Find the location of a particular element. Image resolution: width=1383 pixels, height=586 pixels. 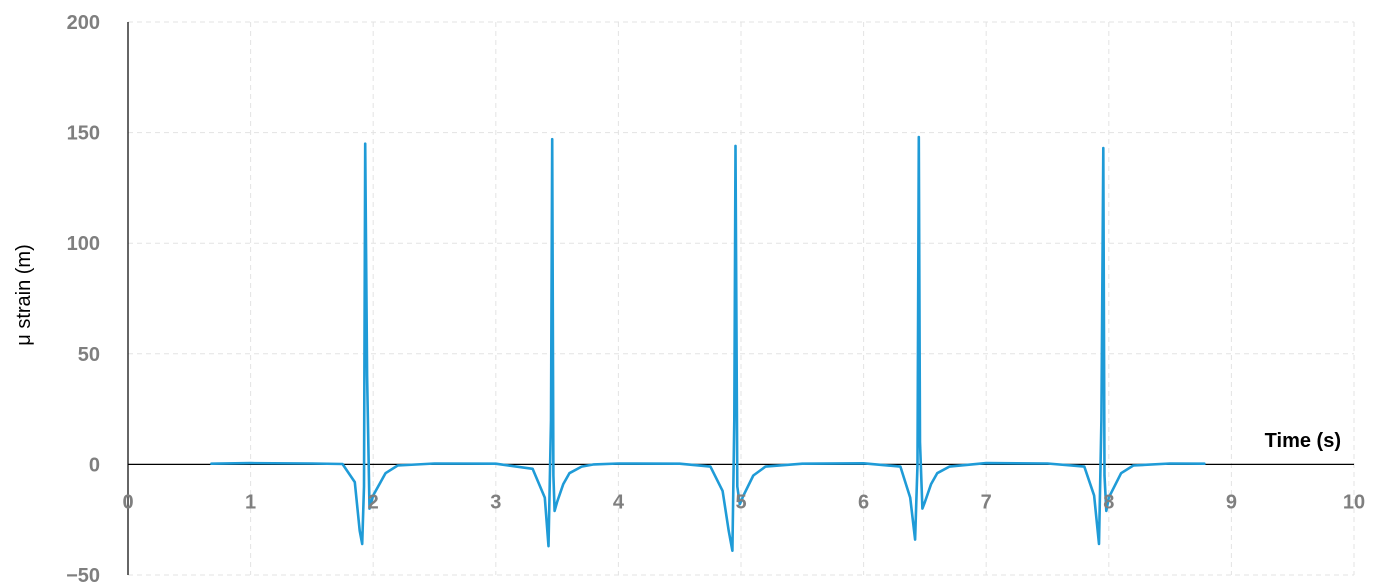

x-tick-label: 0 is located at coordinates (127, 502).